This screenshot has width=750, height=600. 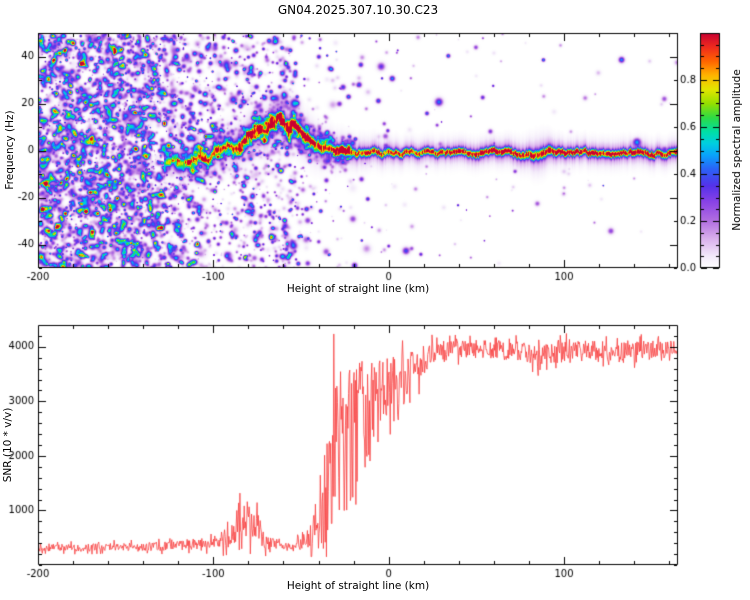 I want to click on colorbar-label: Normalized spectral amplitude, so click(x=737, y=150).